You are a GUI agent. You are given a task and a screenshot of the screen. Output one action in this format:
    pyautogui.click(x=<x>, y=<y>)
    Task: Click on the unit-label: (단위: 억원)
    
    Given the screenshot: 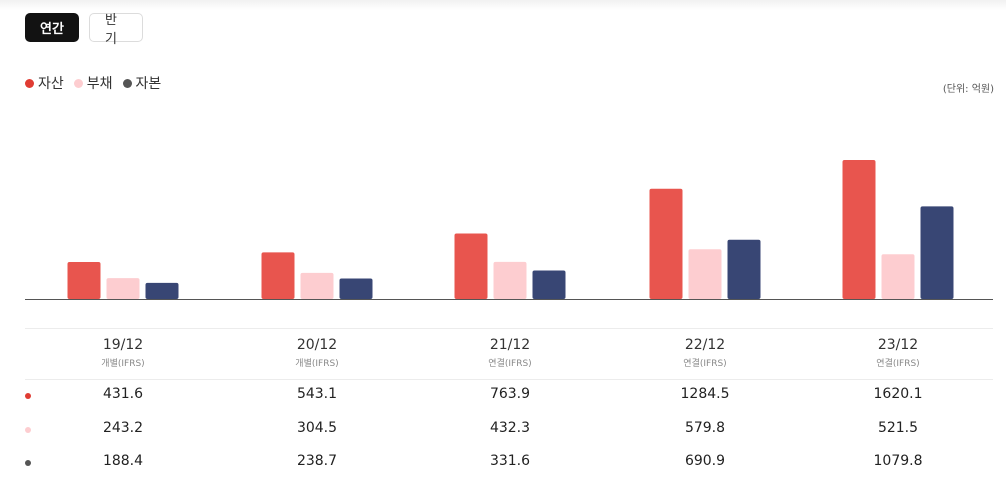 What is the action you would take?
    pyautogui.click(x=968, y=89)
    